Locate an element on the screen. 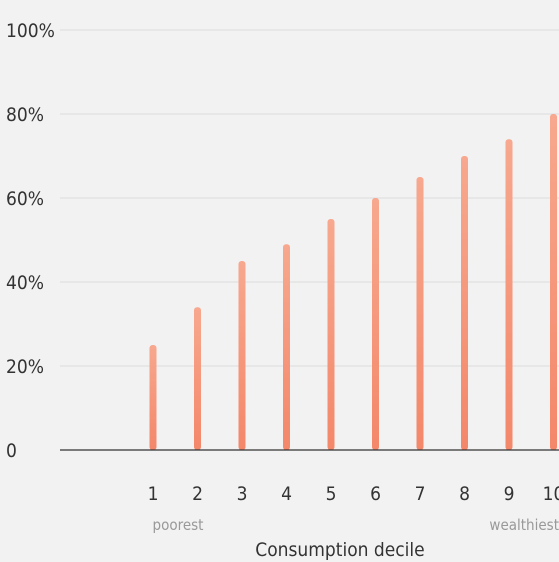 The image size is (559, 562). x-tick-label: 8 is located at coordinates (464, 494).